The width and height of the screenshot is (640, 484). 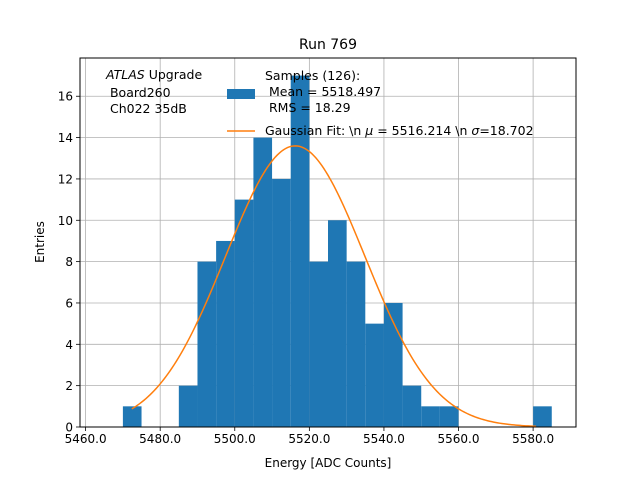 I want to click on legend-histogram-label-3: RMS = 18.29, so click(x=308, y=107).